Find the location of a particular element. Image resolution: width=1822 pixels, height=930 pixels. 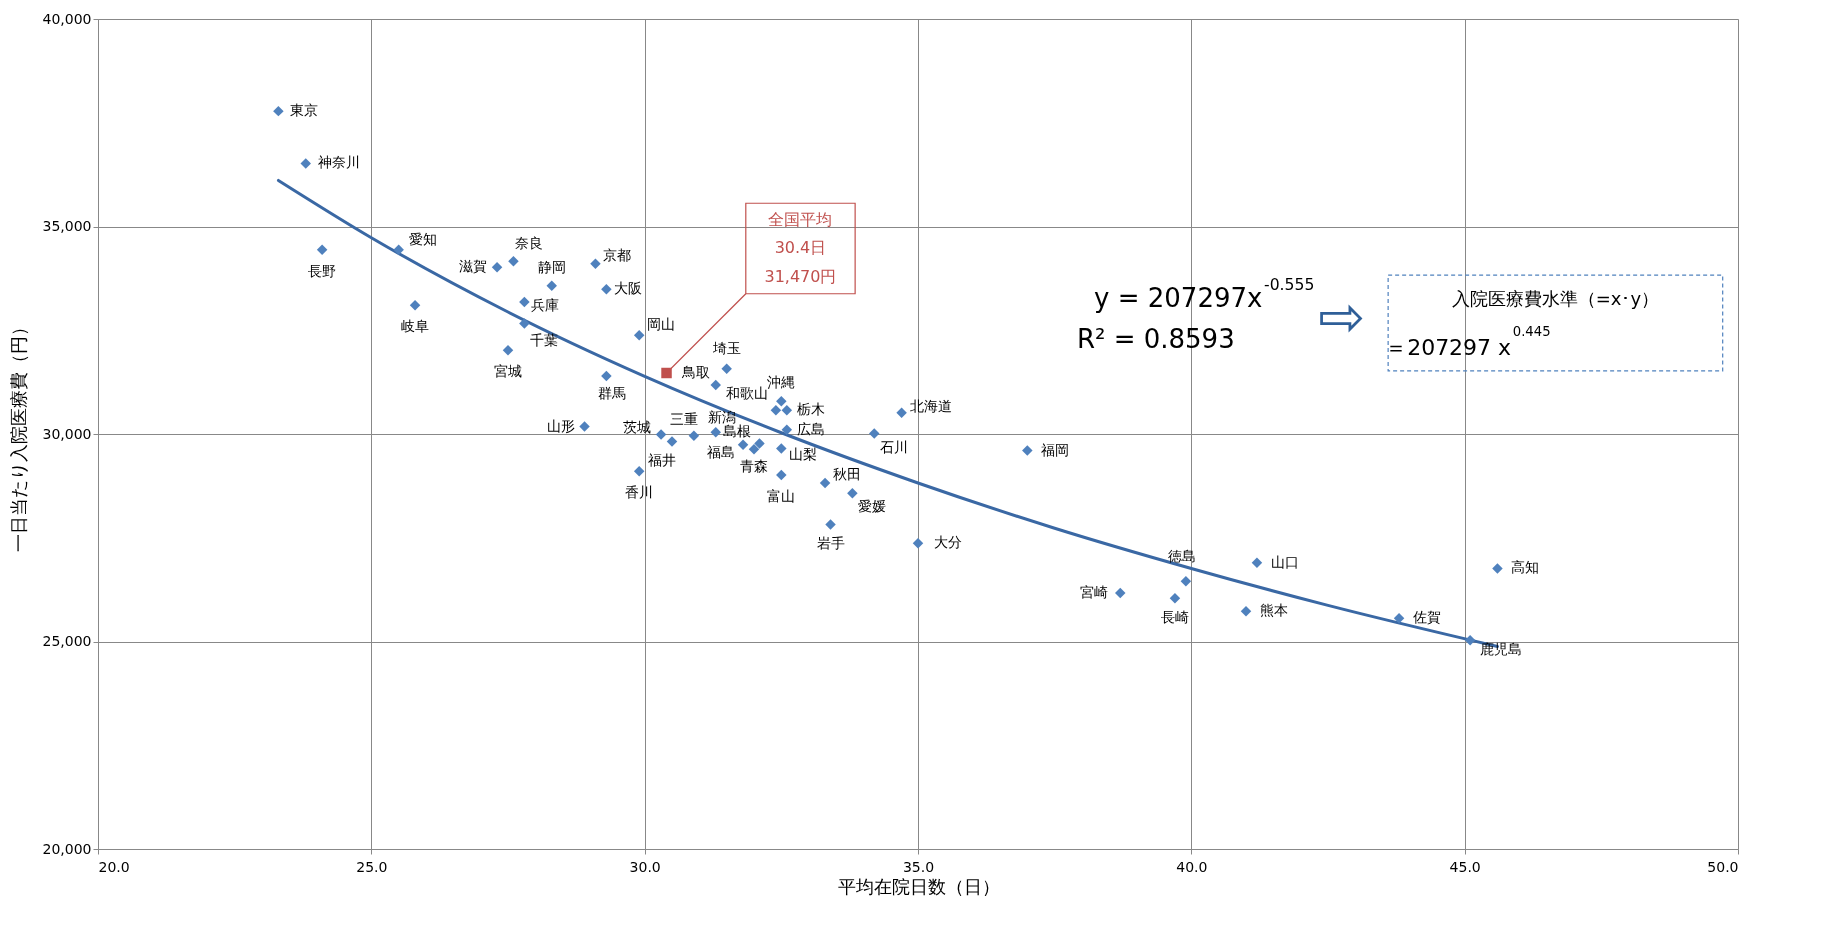

data-label: 和歌山 is located at coordinates (746, 393).